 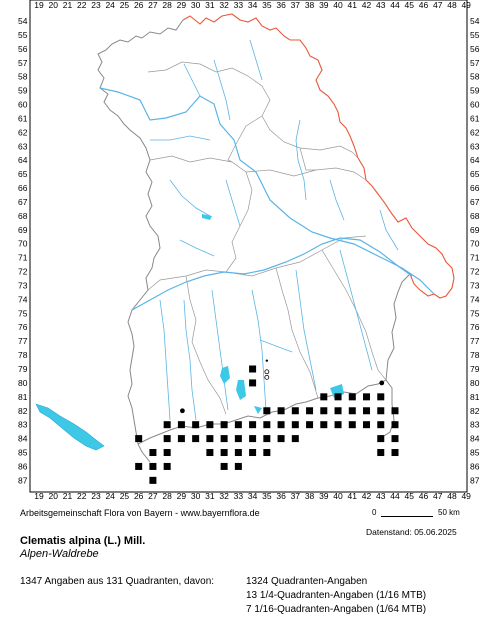 I want to click on x-tick-label: 36, so click(x=281, y=496).